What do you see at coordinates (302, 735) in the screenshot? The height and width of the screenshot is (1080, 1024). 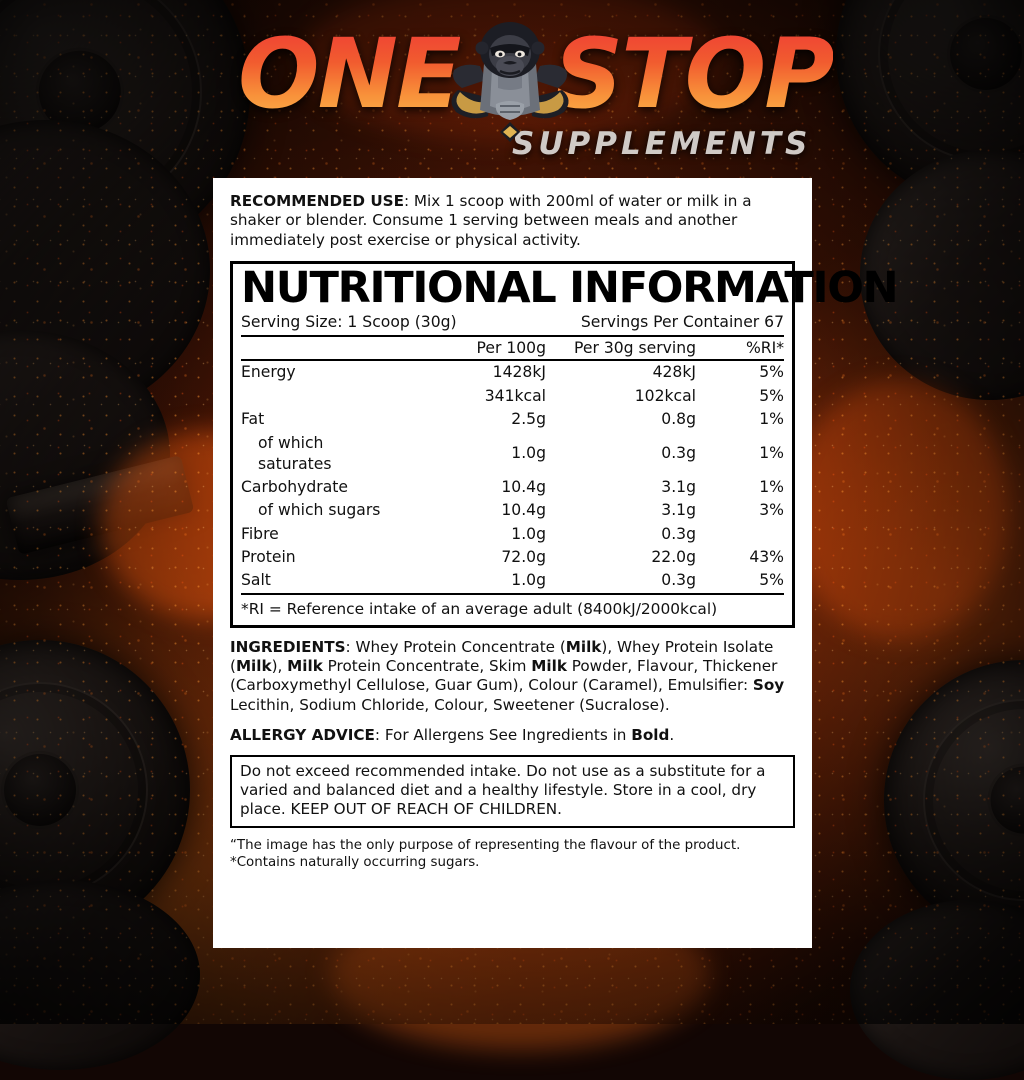 I see `allergy-advice-heading: ALLERGY ADVICE` at bounding box center [302, 735].